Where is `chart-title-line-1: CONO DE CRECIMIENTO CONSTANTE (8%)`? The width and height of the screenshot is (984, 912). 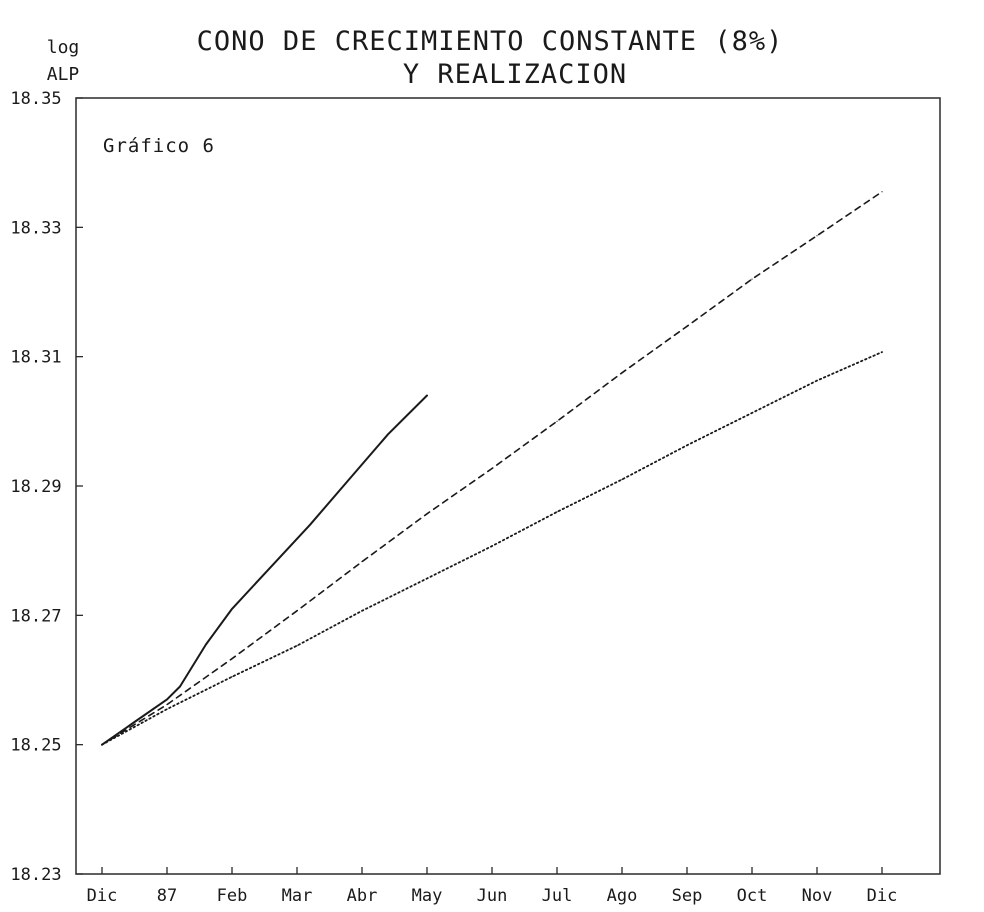
chart-title-line-1: CONO DE CRECIMIENTO CONSTANTE (8%) is located at coordinates (490, 41).